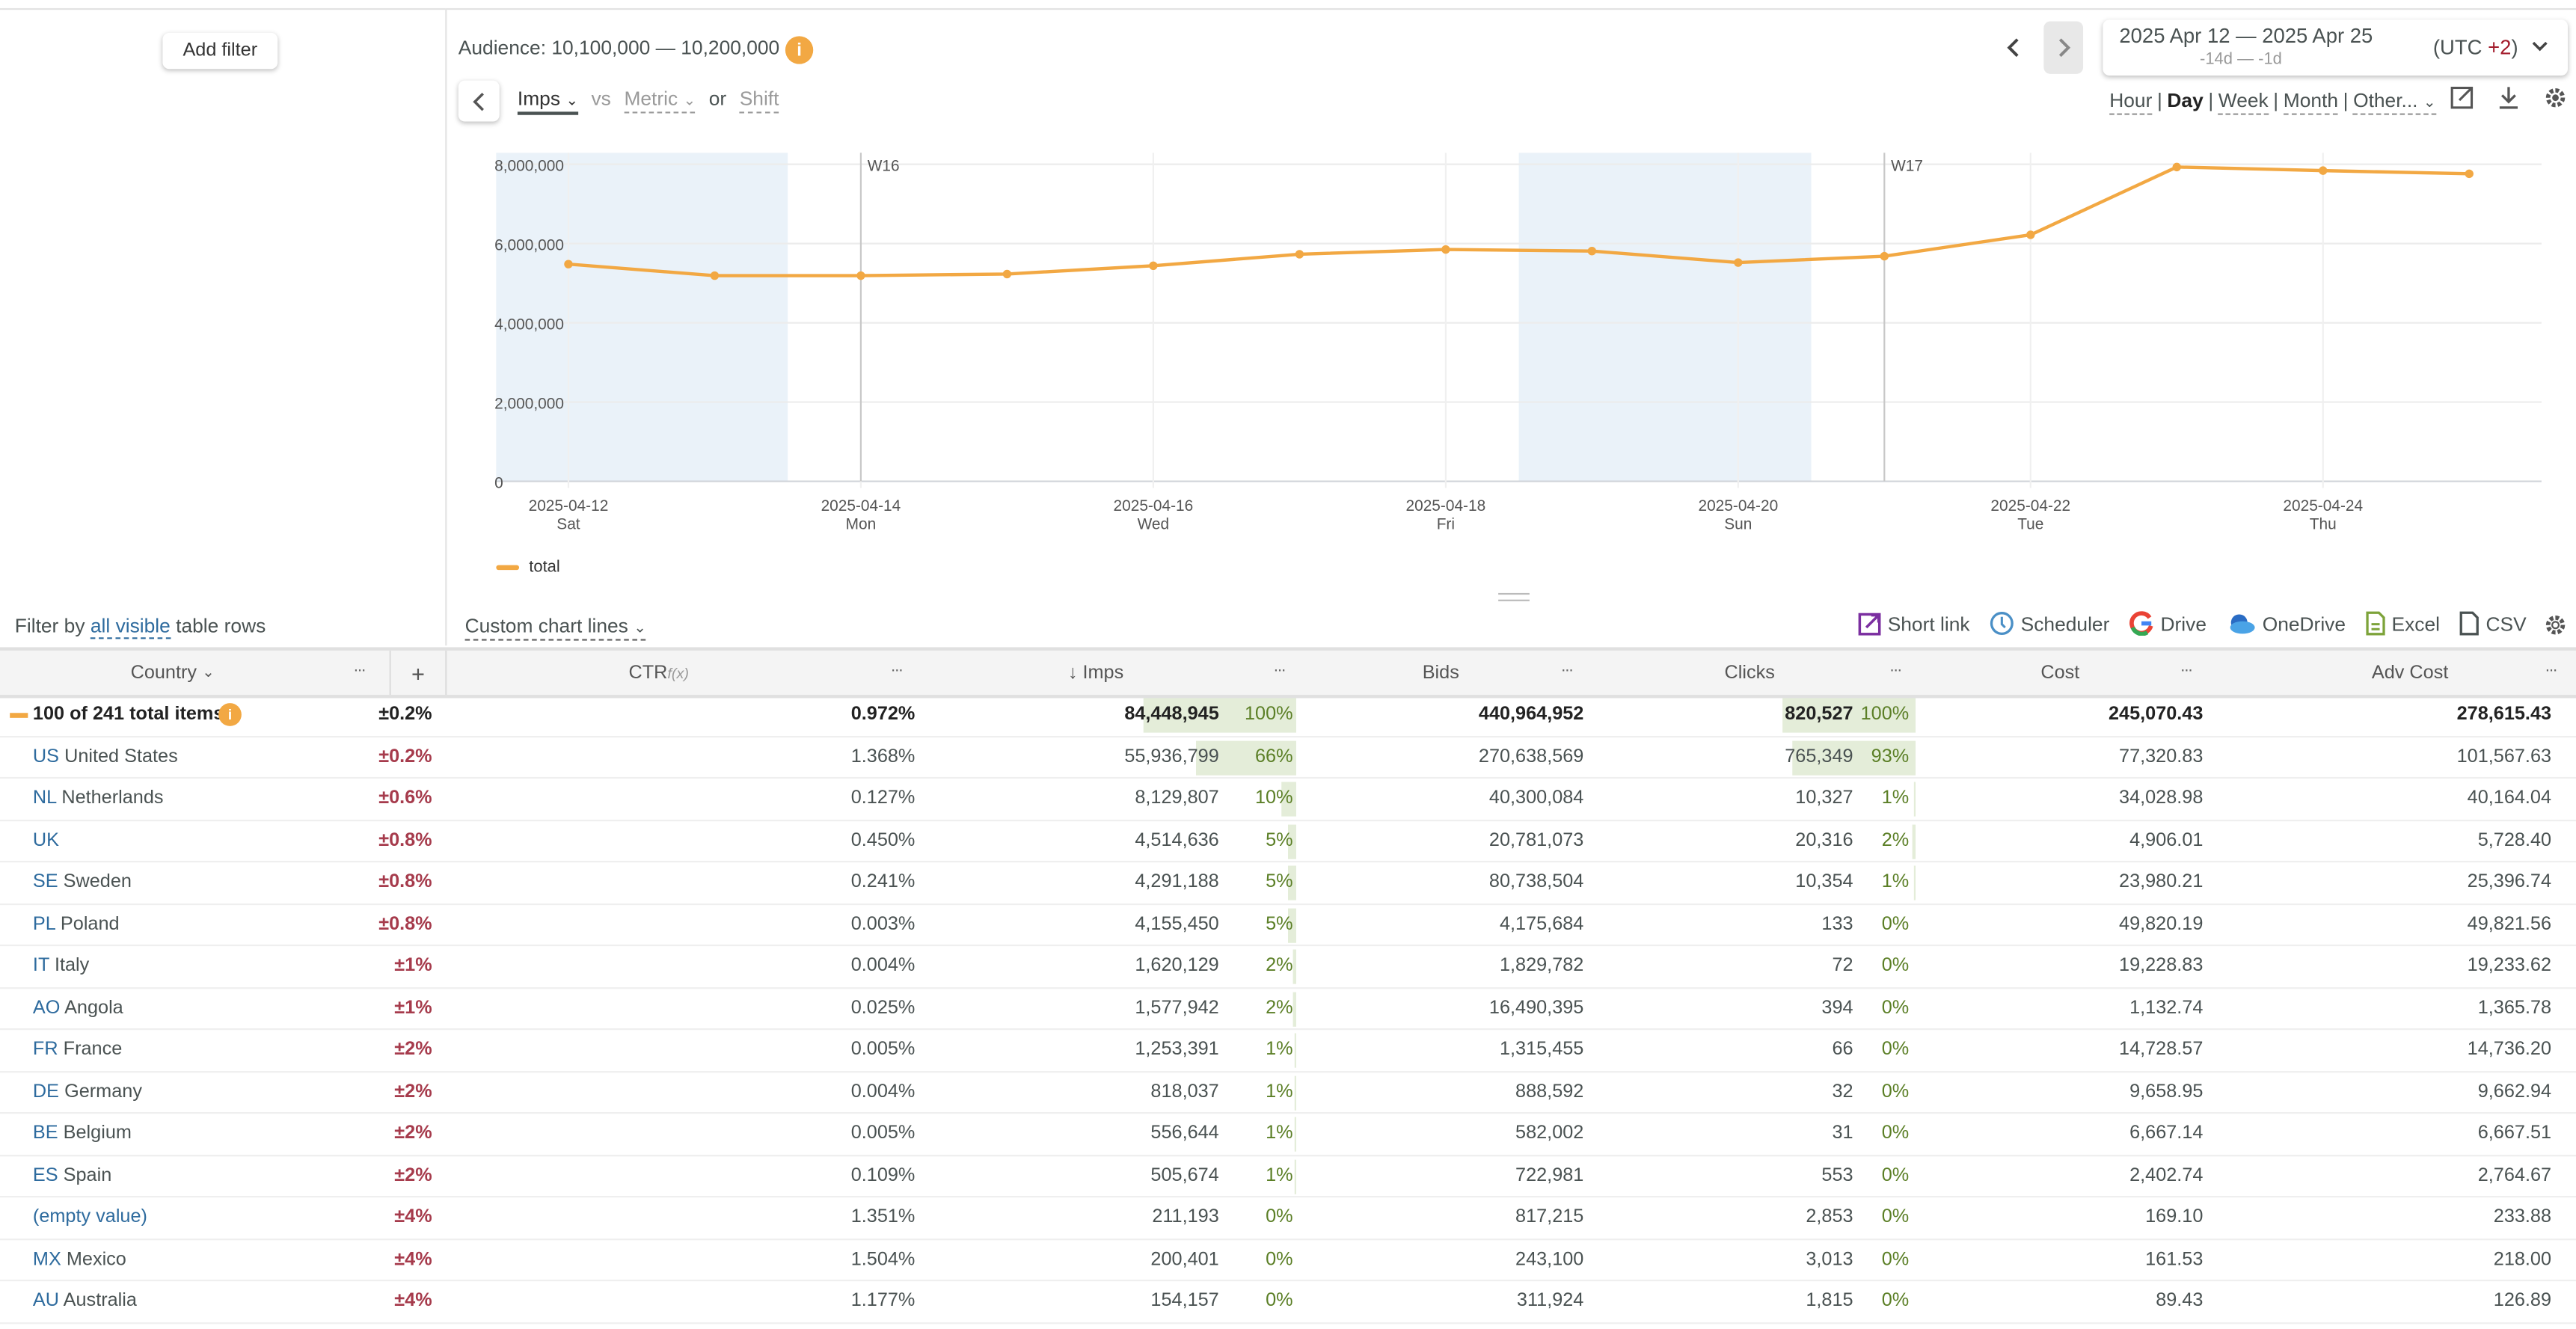 The image size is (2576, 1329). What do you see at coordinates (528, 568) in the screenshot?
I see `chart-legend: total` at bounding box center [528, 568].